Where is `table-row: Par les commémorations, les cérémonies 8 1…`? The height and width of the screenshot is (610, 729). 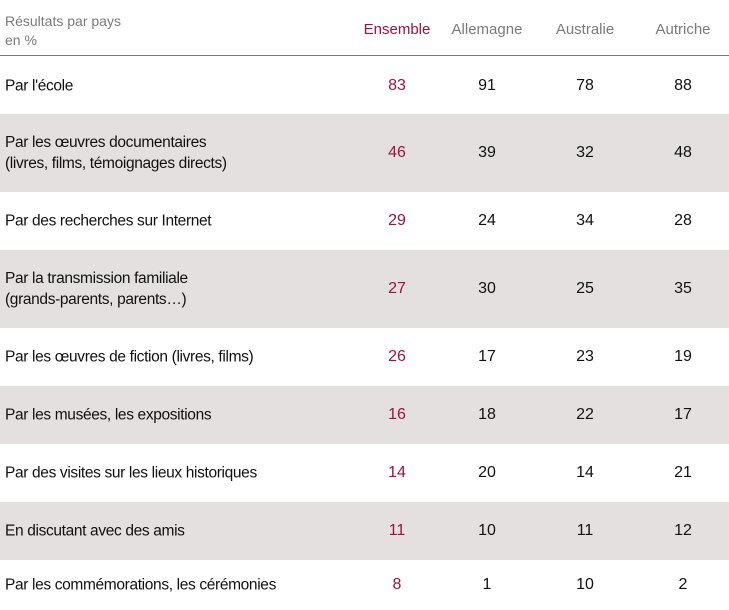
table-row: Par les commémorations, les cérémonies 8 1… is located at coordinates (364, 585).